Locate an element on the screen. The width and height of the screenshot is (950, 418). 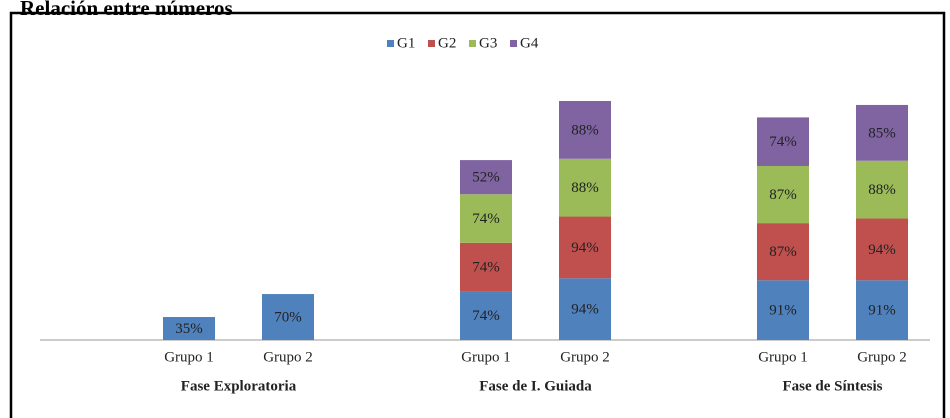
data-label: 85% is located at coordinates (882, 133).